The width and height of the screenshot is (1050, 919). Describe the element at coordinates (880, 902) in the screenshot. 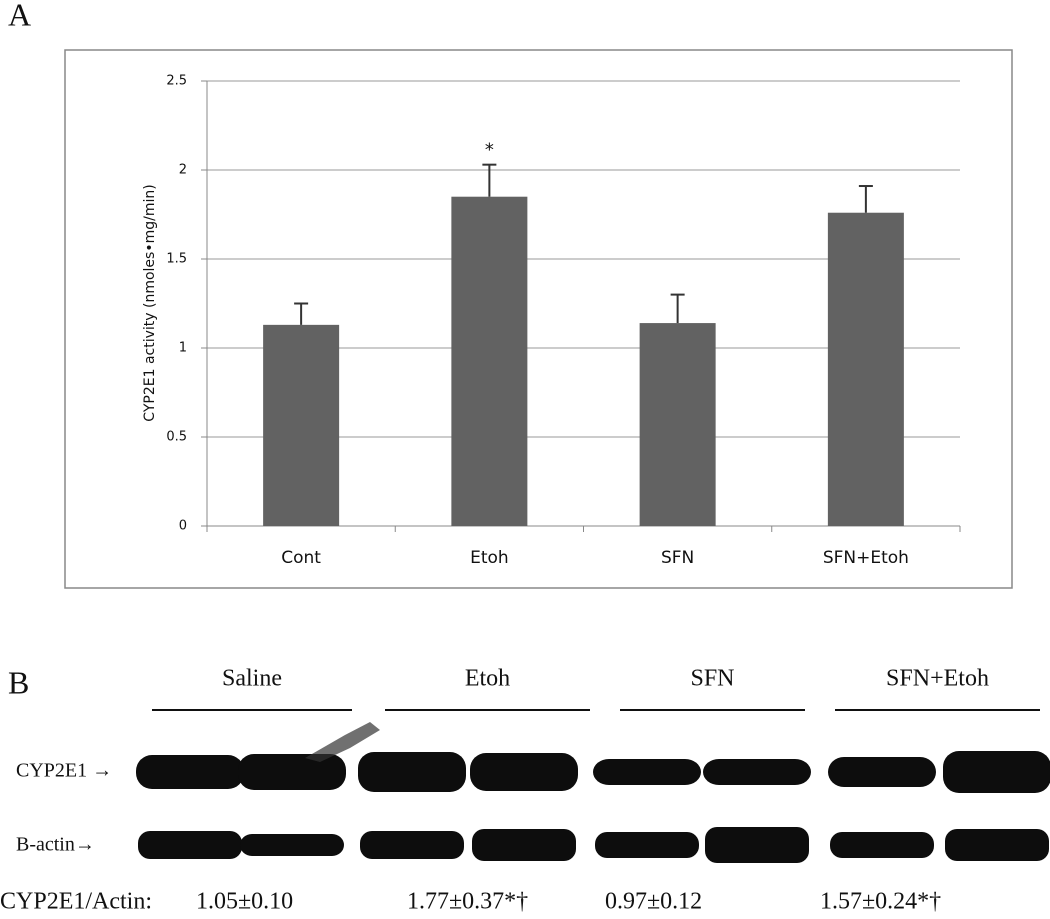

I see `ratio-value: 1.57±0.24*†` at that location.